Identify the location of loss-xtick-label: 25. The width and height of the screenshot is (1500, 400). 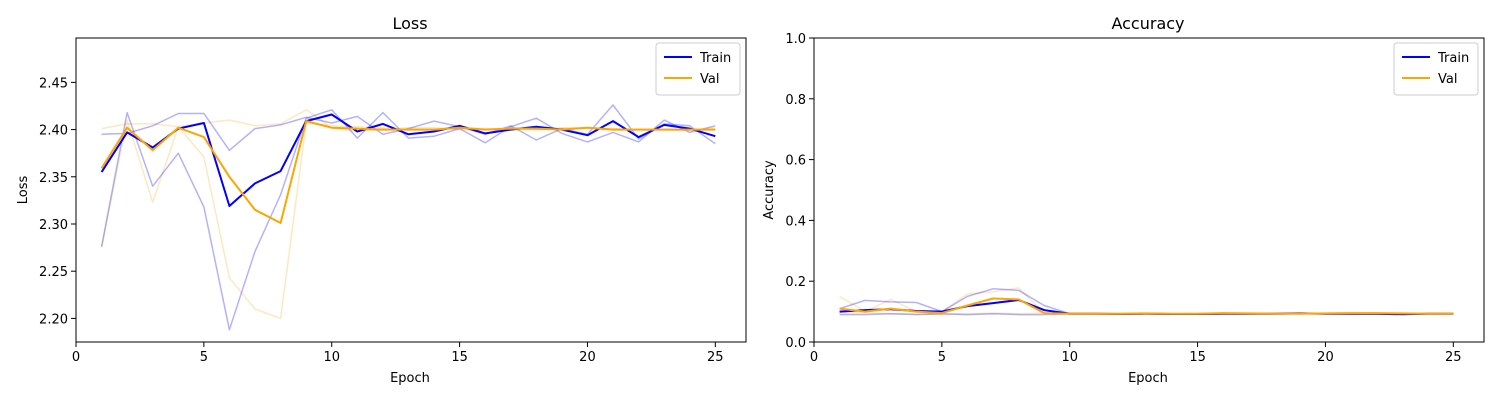
(715, 357).